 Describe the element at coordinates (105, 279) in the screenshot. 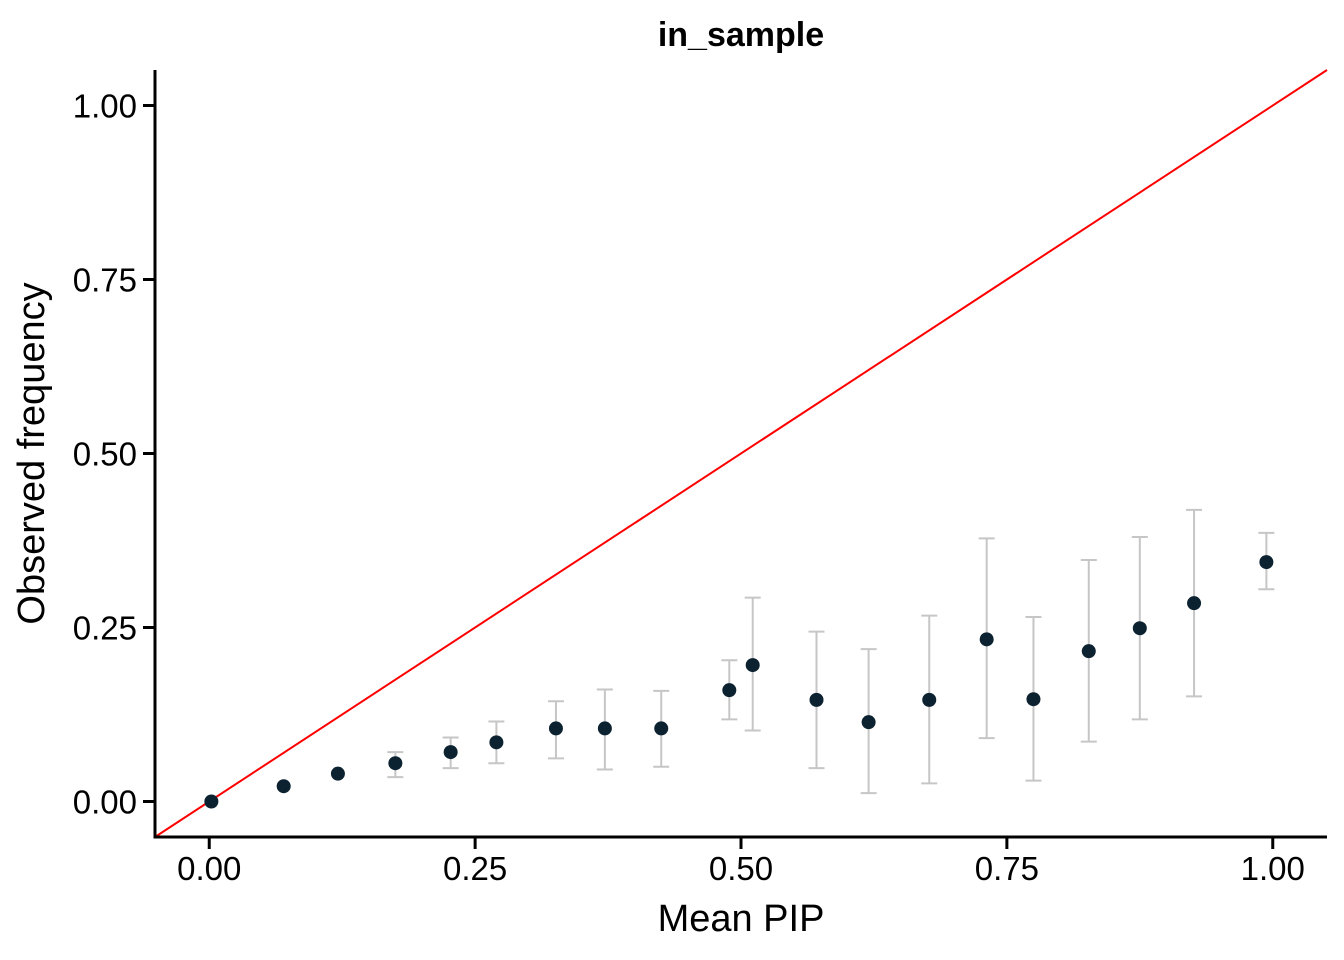

I see `y-tick-label: 0.75` at that location.